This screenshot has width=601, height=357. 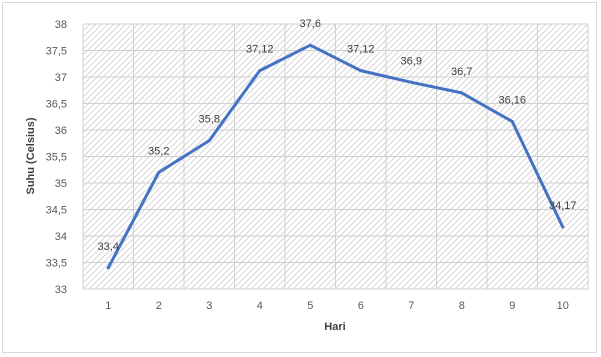 I want to click on y-tick-label: 37, so click(x=61, y=78).